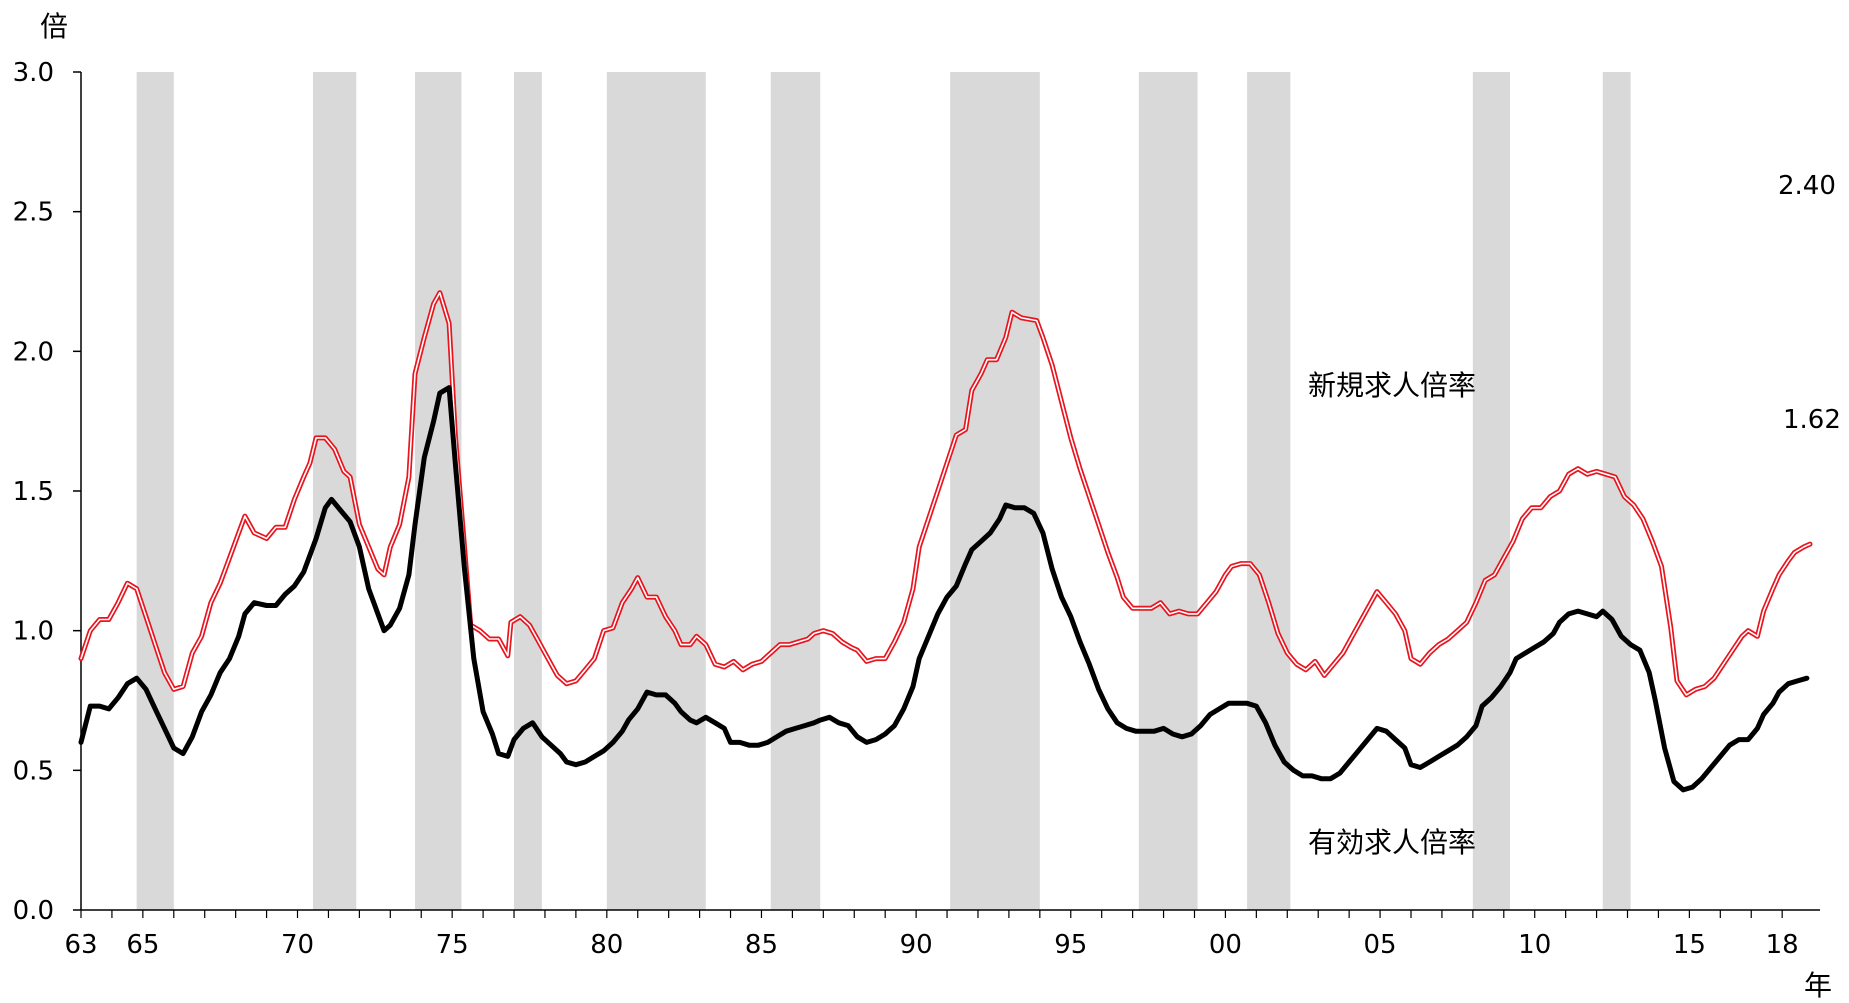 This screenshot has width=1849, height=1003. Describe the element at coordinates (1812, 420) in the screenshot. I see `end-value-label-active-openings: 1.62` at that location.